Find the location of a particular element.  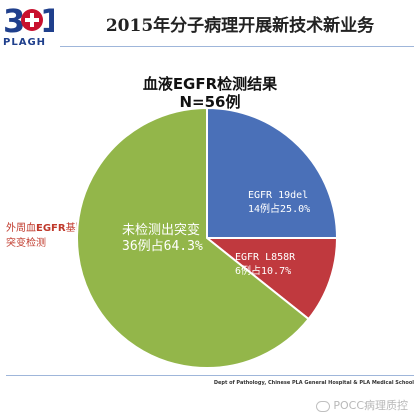

svg-text: 3 is located at coordinates (14, 19).